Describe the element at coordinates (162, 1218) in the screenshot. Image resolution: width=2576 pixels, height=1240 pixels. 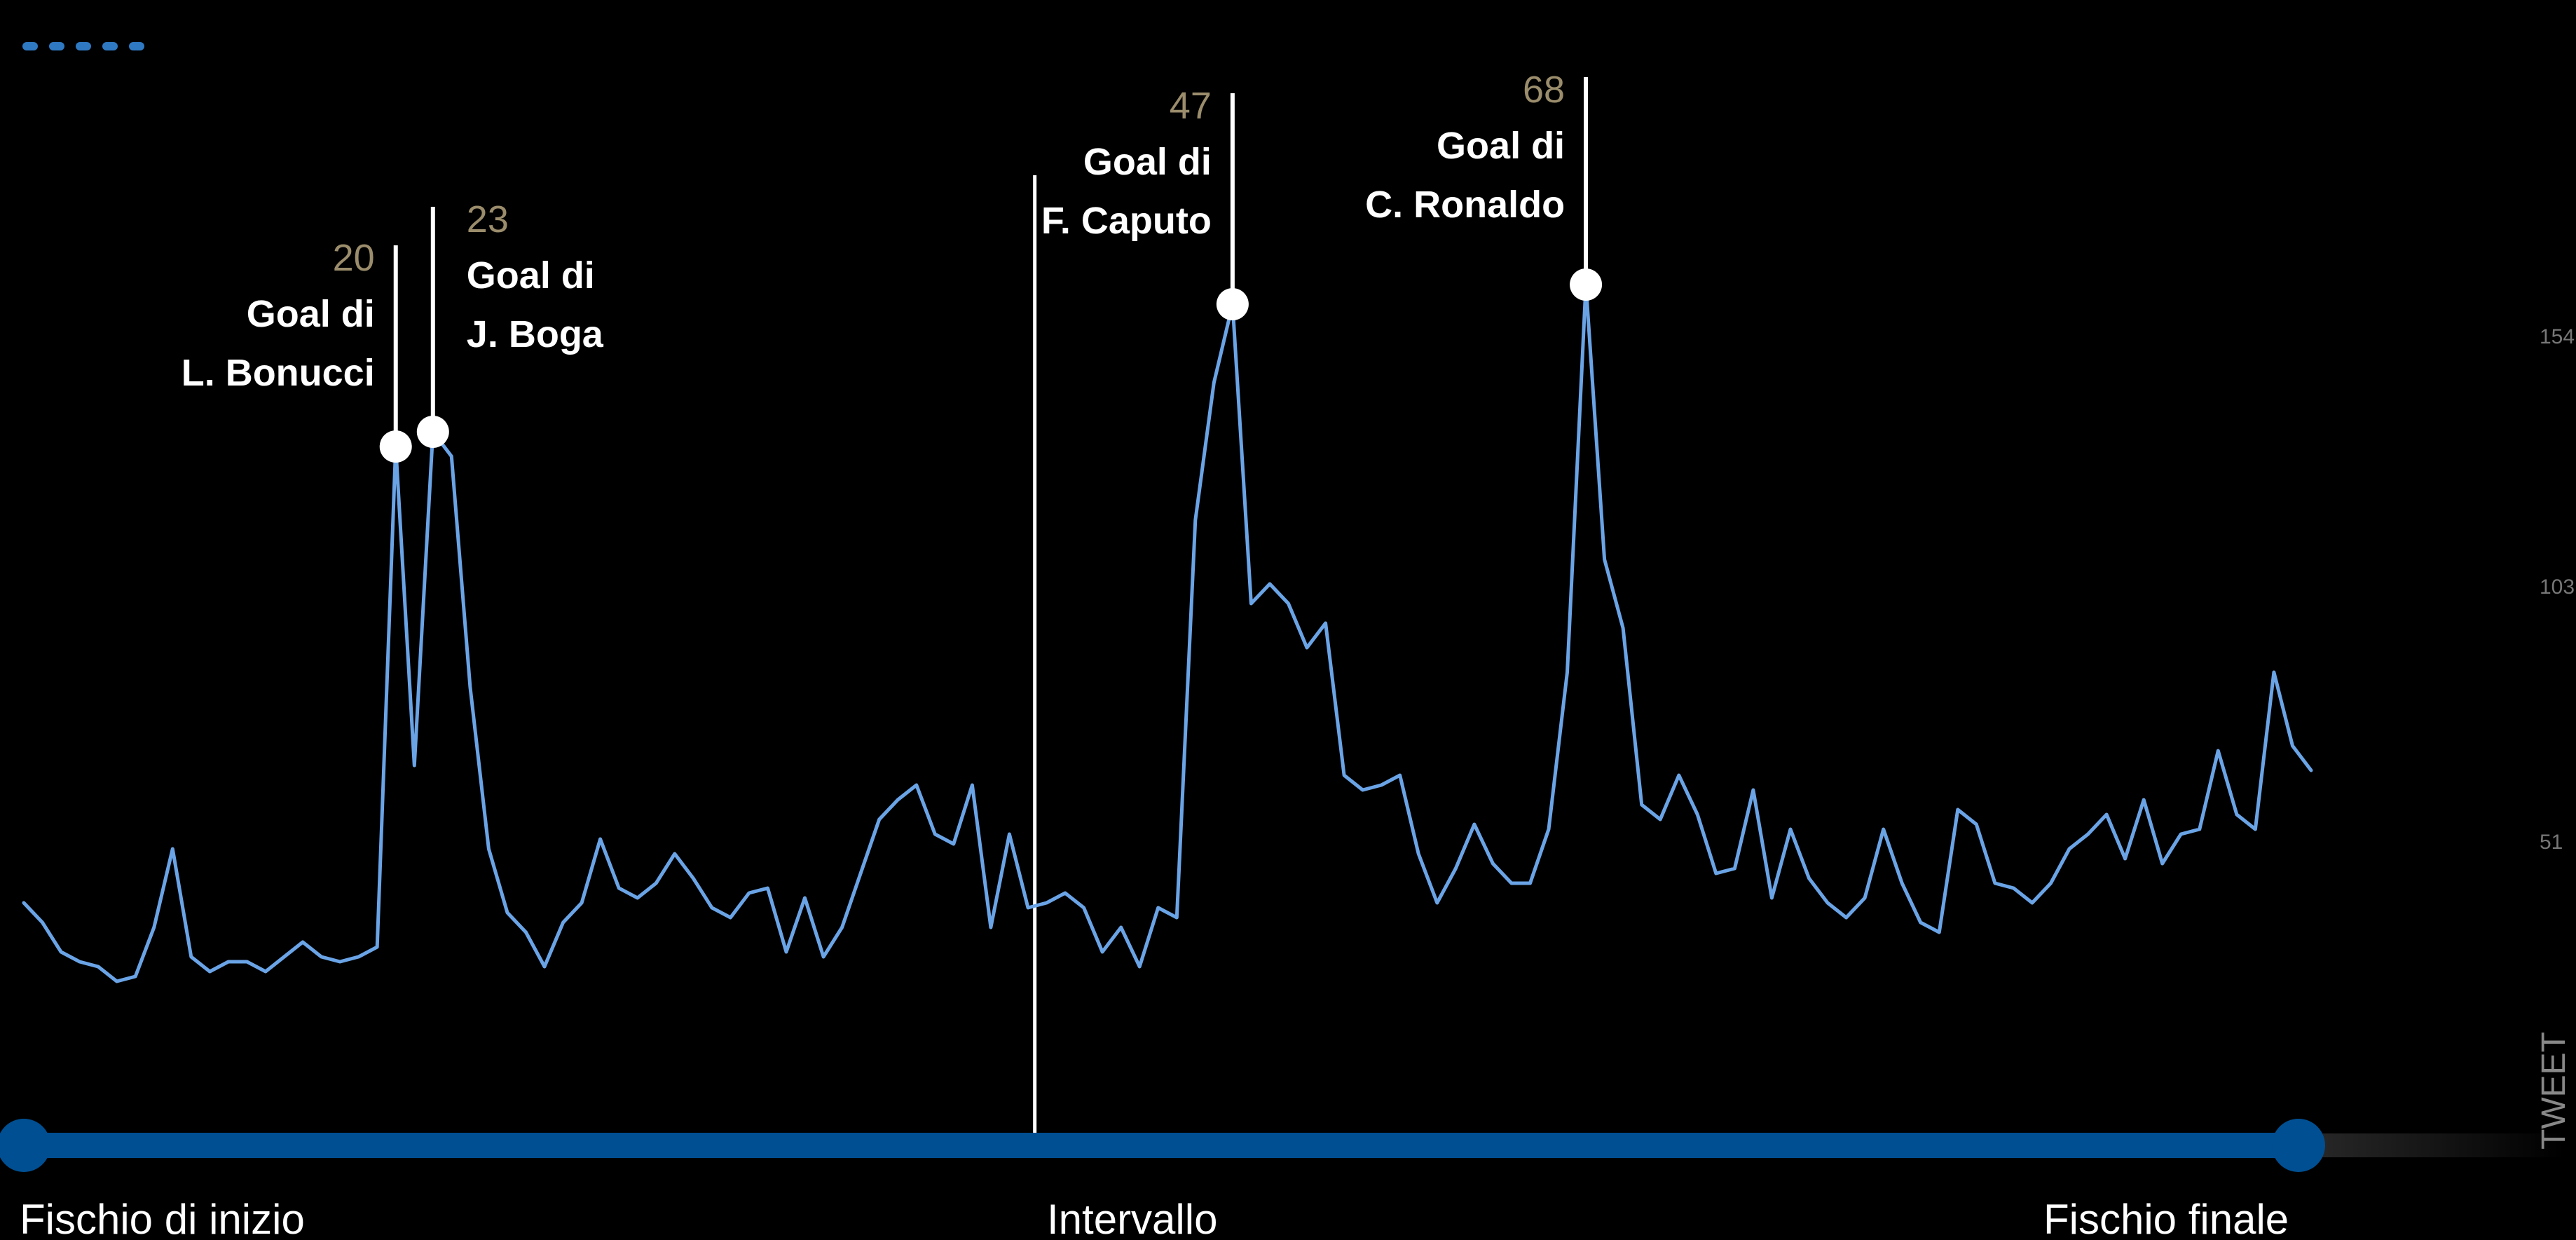
I see `x-start-label: Fischio di inizio` at that location.